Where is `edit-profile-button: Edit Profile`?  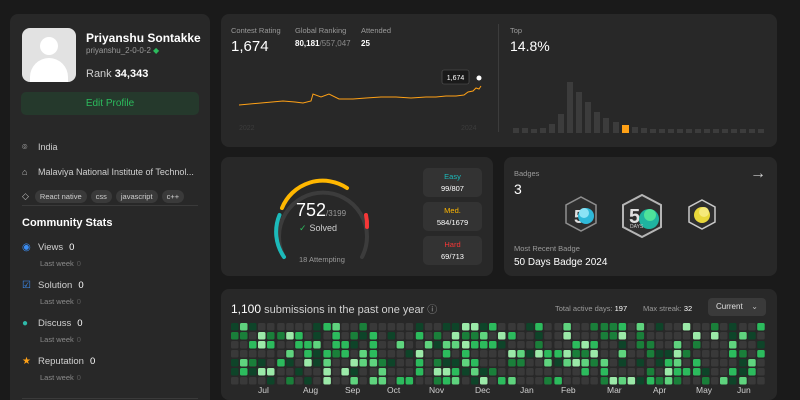
edit-profile-button: Edit Profile is located at coordinates (110, 103).